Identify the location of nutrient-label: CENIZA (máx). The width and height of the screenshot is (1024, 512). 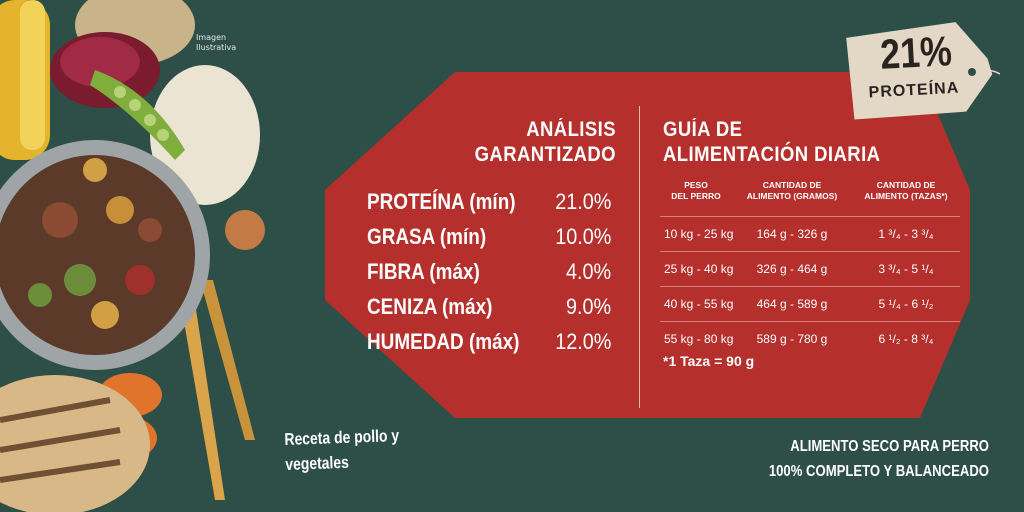
(430, 306).